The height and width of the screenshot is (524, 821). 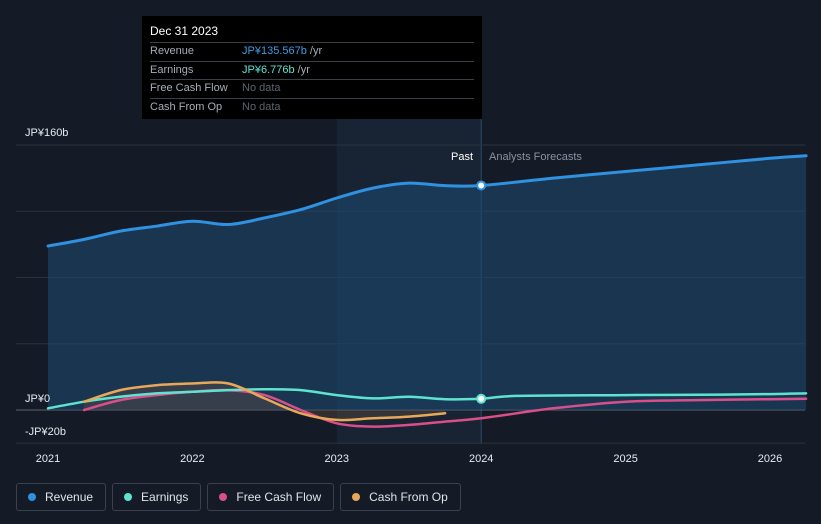 What do you see at coordinates (312, 107) in the screenshot?
I see `tooltip-row-cash-from-op: Cash From Op No data` at bounding box center [312, 107].